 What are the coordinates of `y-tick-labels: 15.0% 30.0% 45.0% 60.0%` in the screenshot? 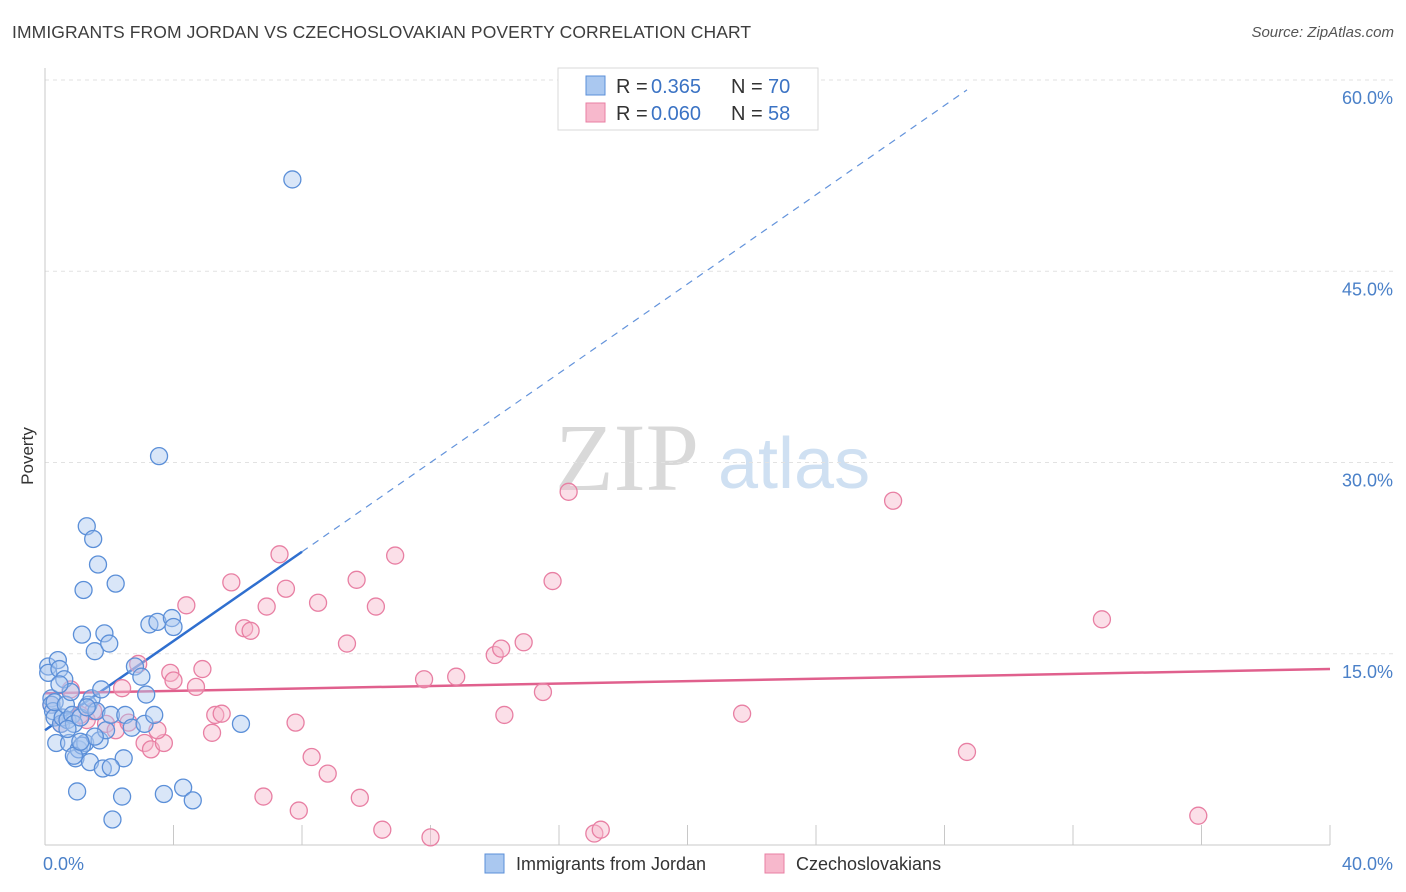 It's located at (1367, 385).